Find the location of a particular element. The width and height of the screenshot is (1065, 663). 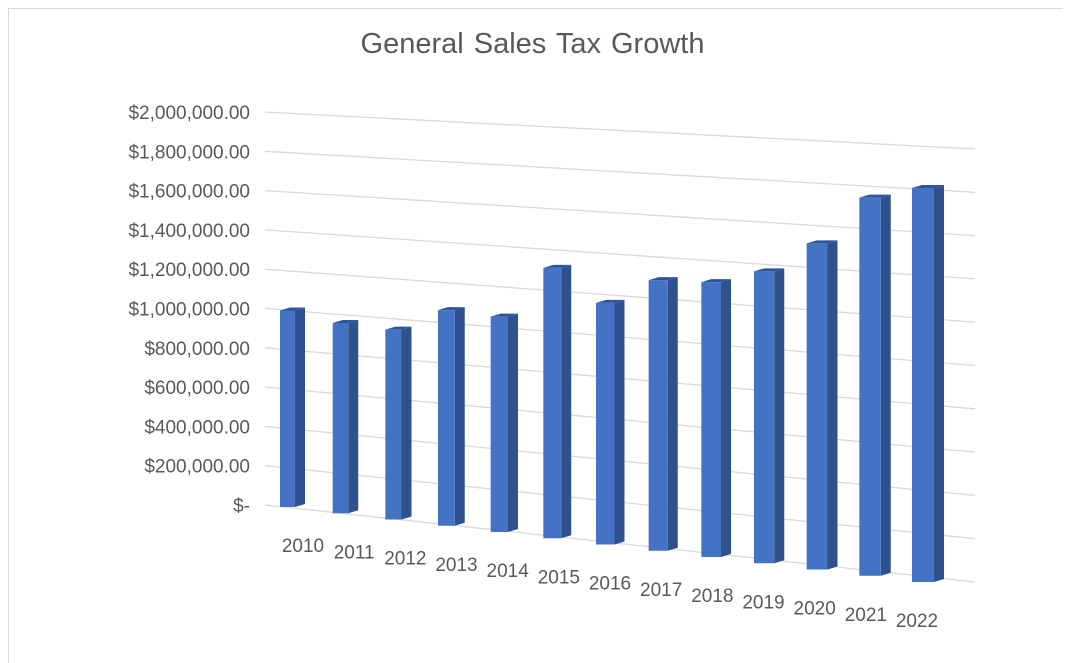

x-tick-label: 2018 is located at coordinates (712, 596).